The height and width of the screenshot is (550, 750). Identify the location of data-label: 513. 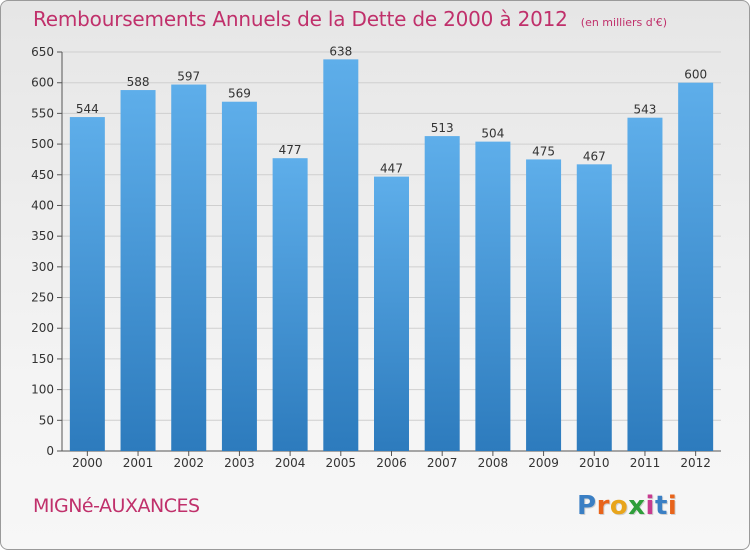
(442, 128).